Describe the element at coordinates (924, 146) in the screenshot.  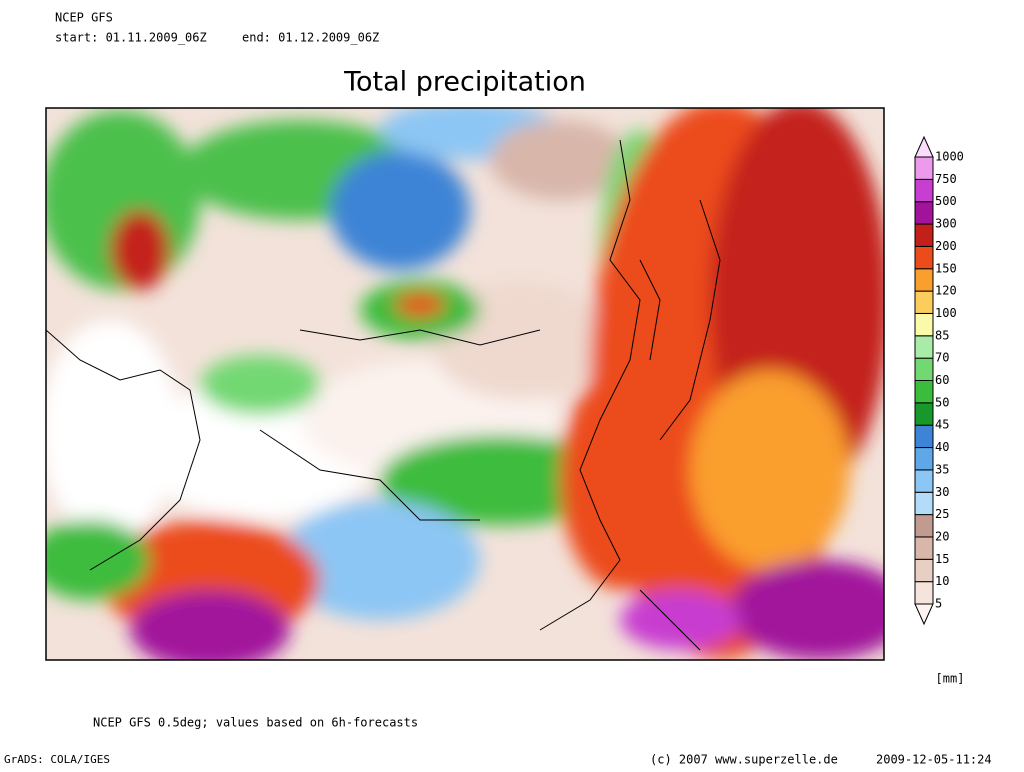
I see `colorbar-high-triangle` at that location.